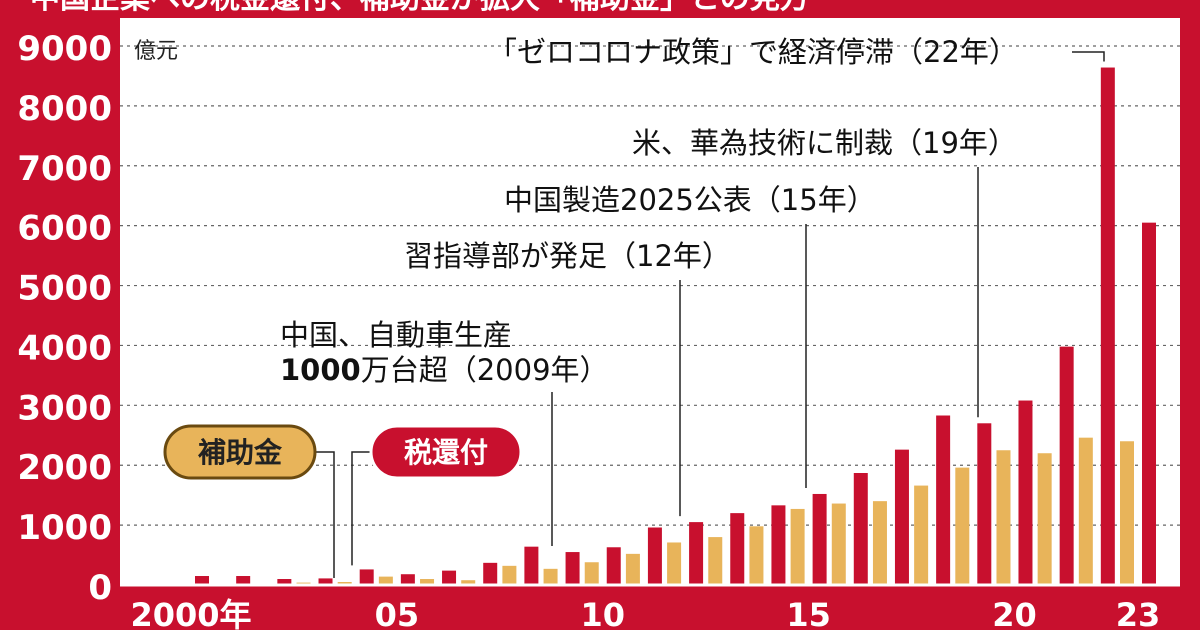 This screenshot has width=1200, height=630. I want to click on y-tick-label: 2000, so click(64, 468).